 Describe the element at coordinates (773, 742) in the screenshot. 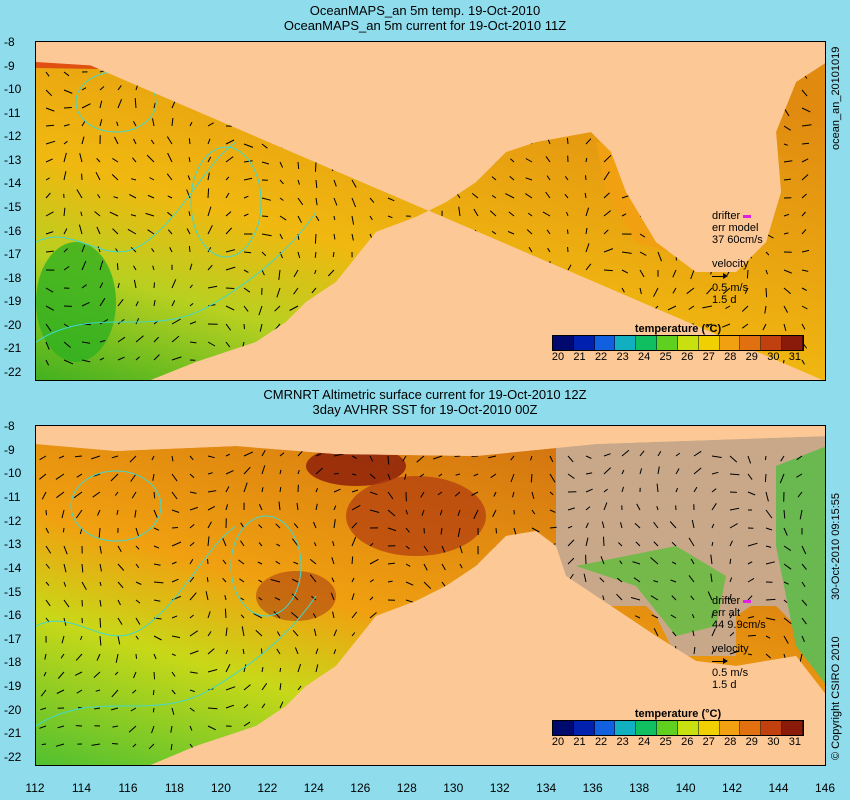

I see `colorbar-tick-label: 30` at that location.